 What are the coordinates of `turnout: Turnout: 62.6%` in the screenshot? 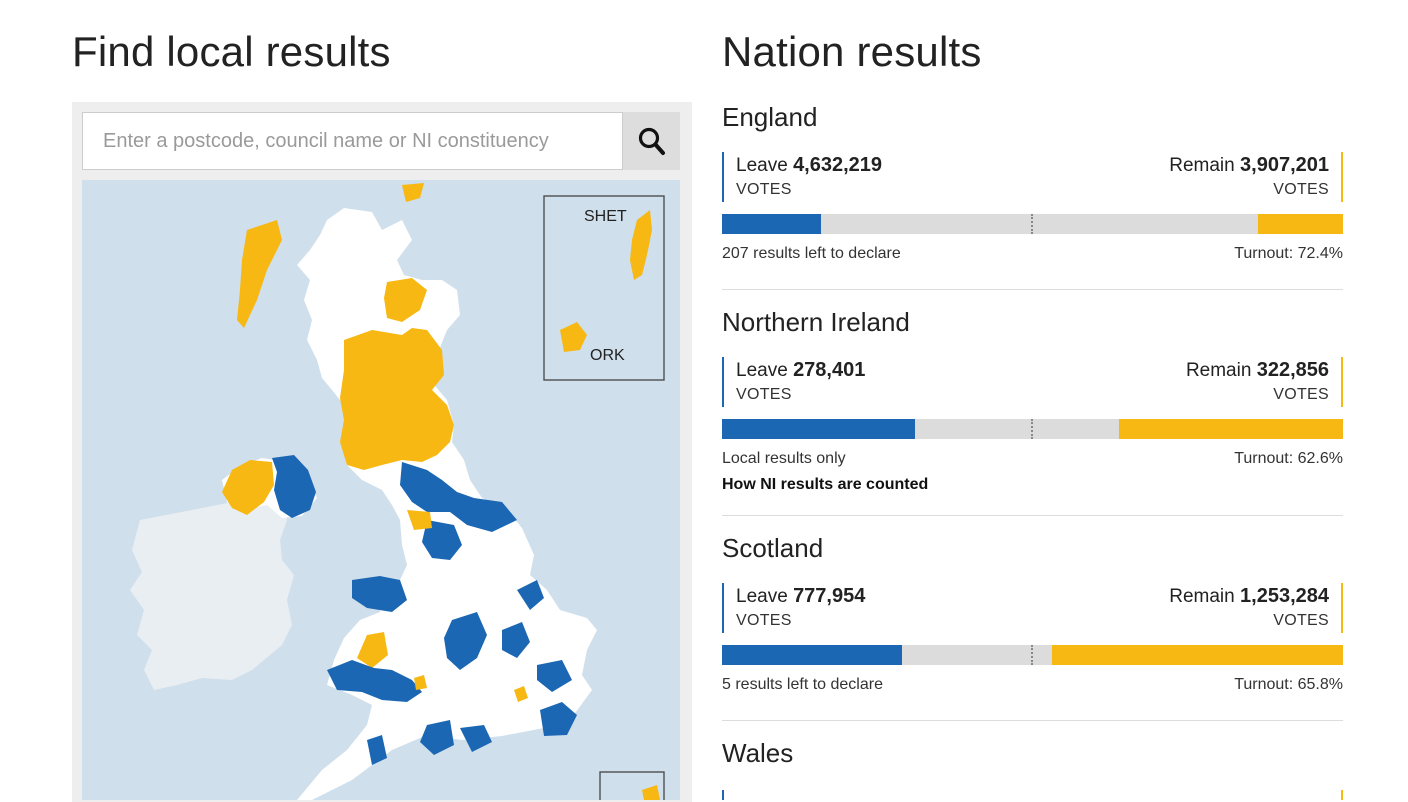 It's located at (1288, 458).